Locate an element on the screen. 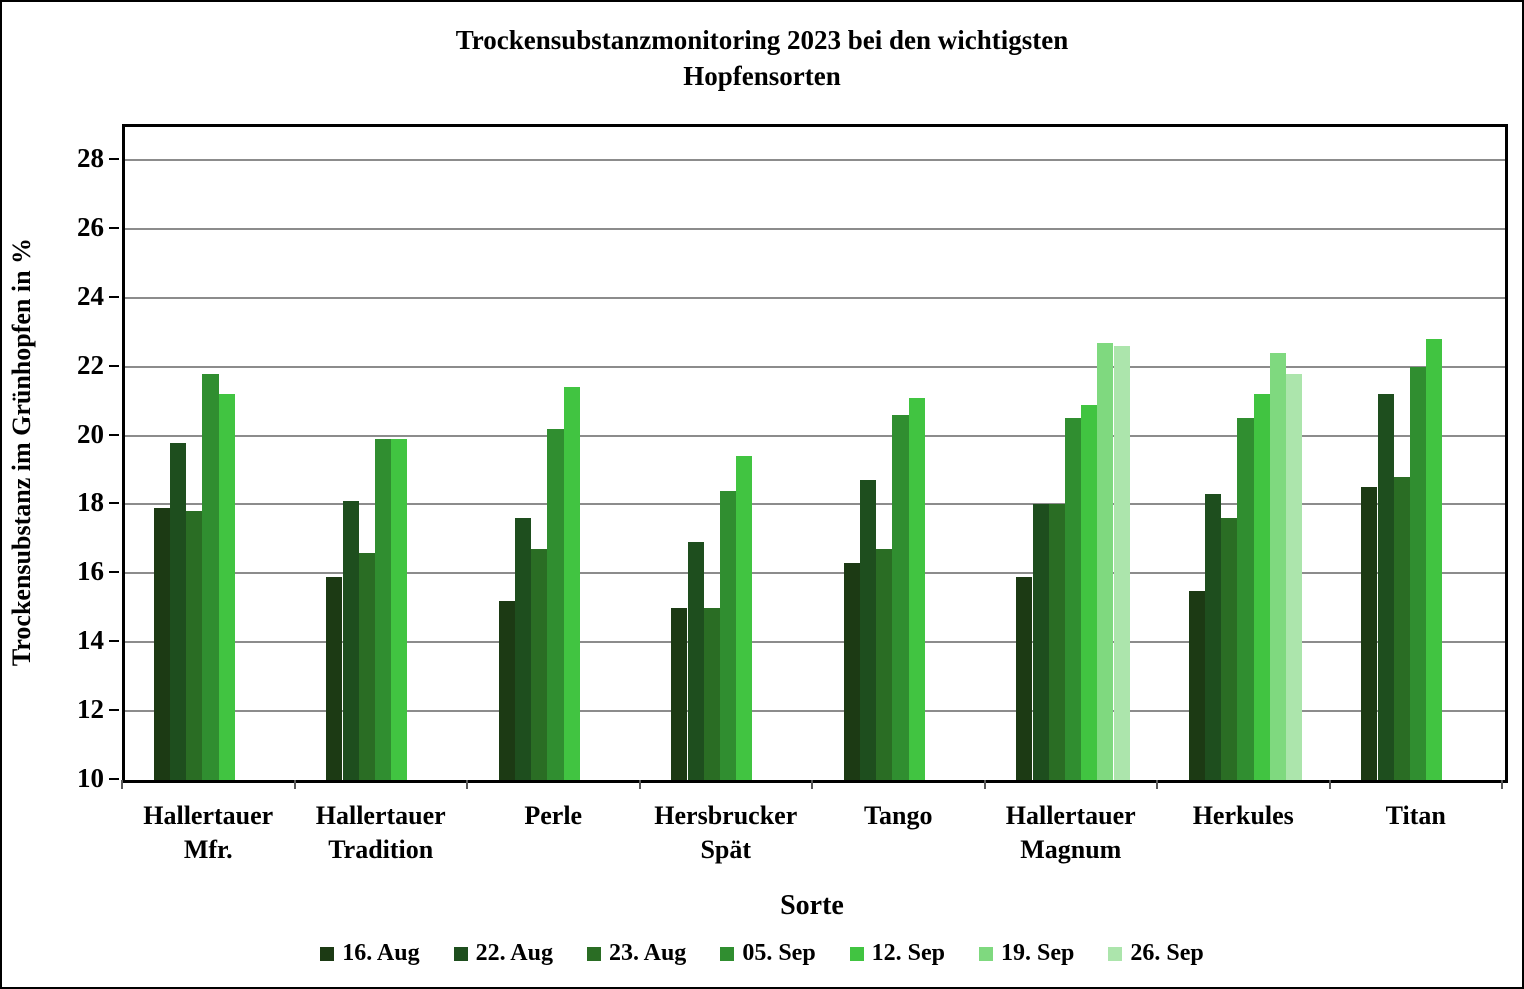 The width and height of the screenshot is (1524, 989). y-tick-label: 22 is located at coordinates (90, 364).